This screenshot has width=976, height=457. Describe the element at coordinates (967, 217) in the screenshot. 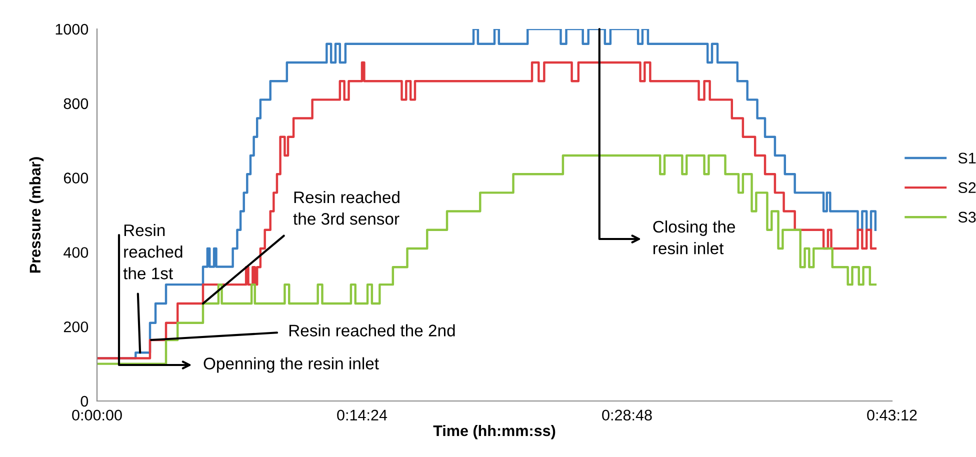

I see `legend-label: S3` at that location.